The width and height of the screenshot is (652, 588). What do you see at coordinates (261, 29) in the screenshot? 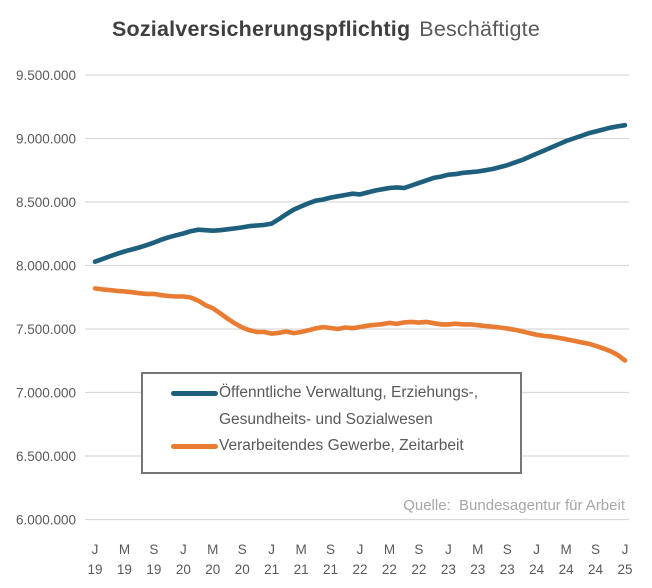
I see `chart-title-main: Sozialversicherungspflichtig` at bounding box center [261, 29].